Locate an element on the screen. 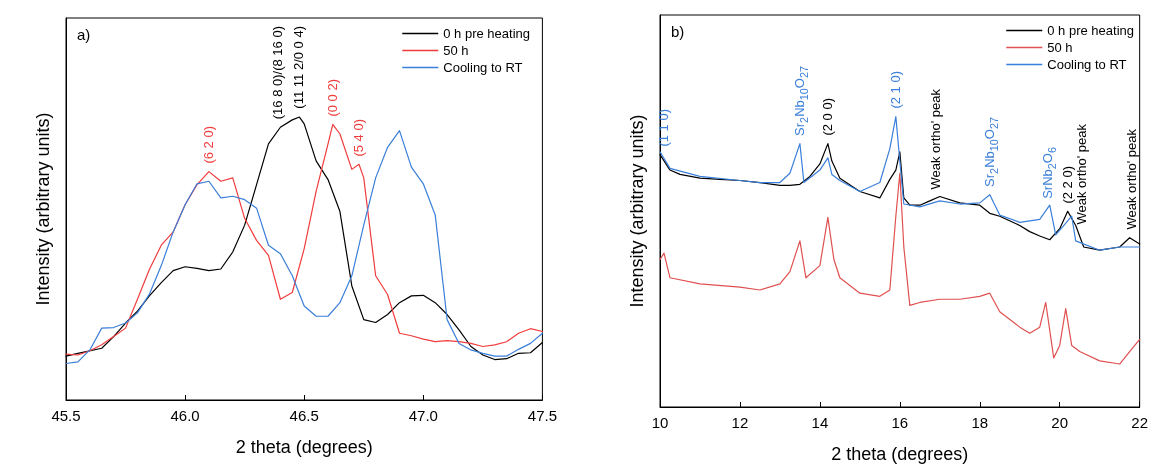 The image size is (1151, 470). annotation: (2 2 0) is located at coordinates (1067, 184).